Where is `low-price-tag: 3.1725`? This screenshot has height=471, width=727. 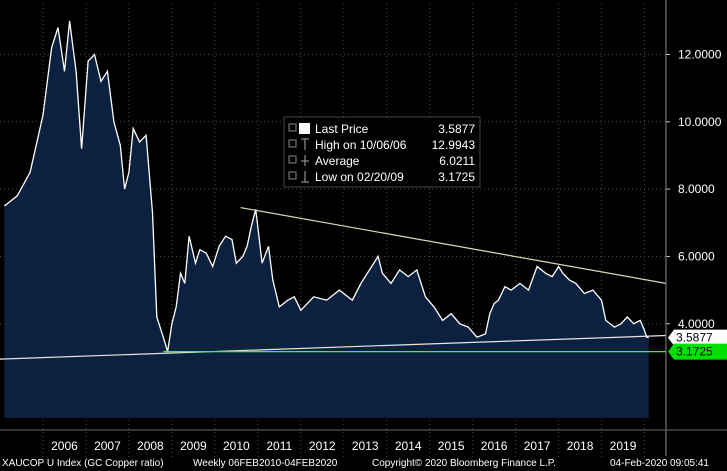 low-price-tag: 3.1725 is located at coordinates (697, 351).